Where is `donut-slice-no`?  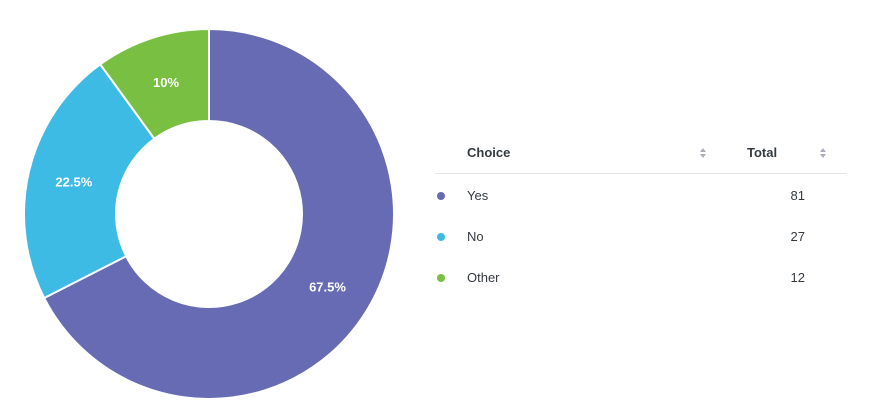
donut-slice-no is located at coordinates (89, 181).